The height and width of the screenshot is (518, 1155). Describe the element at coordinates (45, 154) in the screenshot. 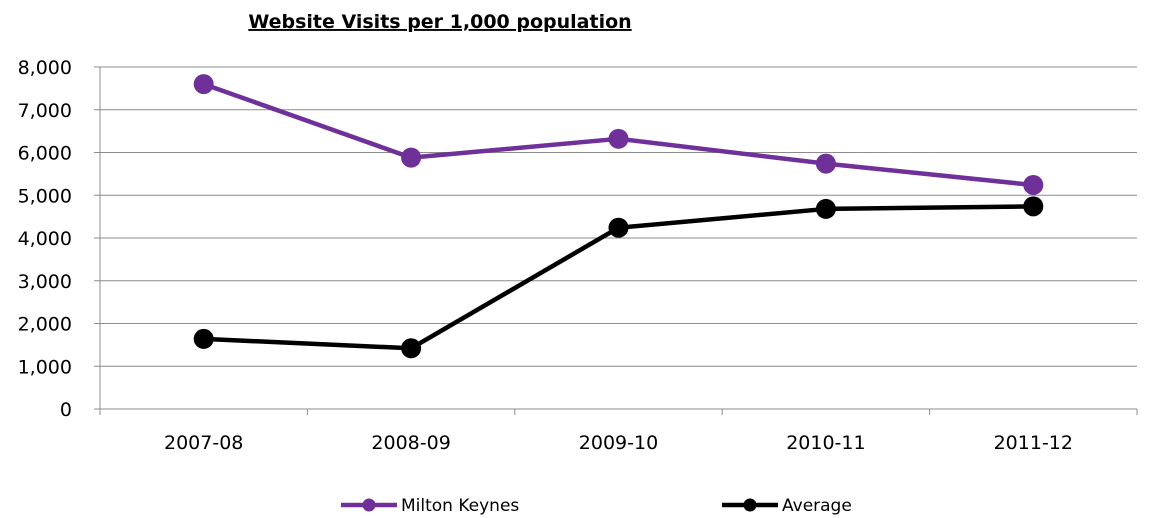

I see `y-tick-label: 6,000` at that location.